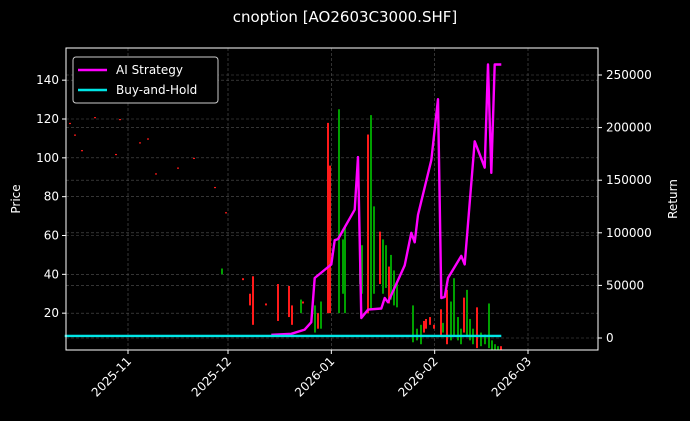  What do you see at coordinates (625, 285) in the screenshot?
I see `y-right-tick-label: 50000` at bounding box center [625, 285].